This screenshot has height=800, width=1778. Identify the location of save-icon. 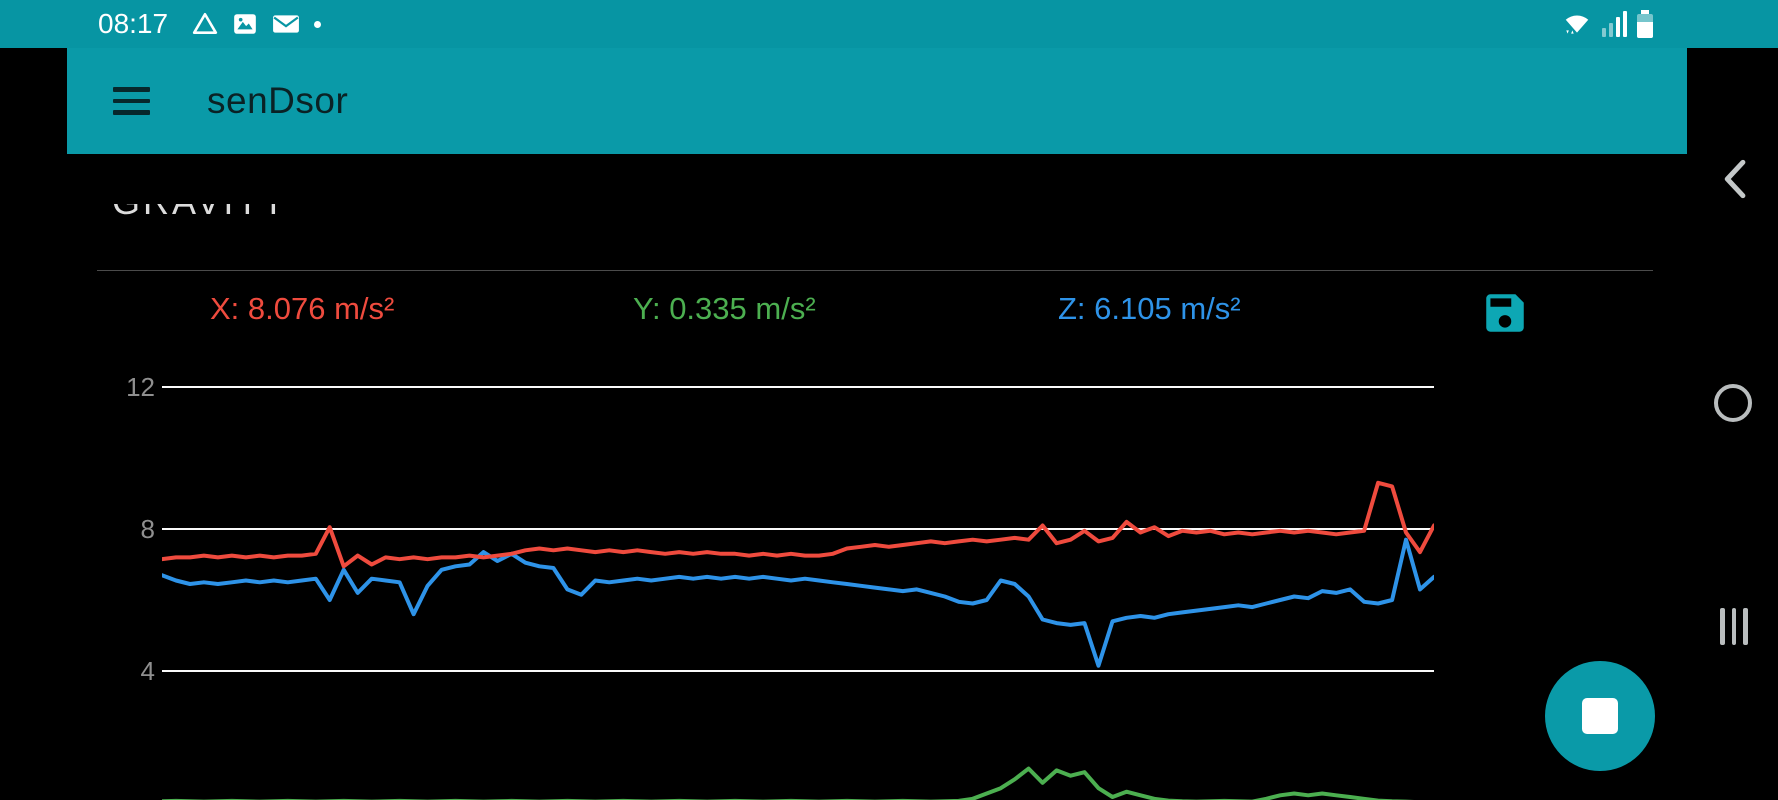
(1505, 313).